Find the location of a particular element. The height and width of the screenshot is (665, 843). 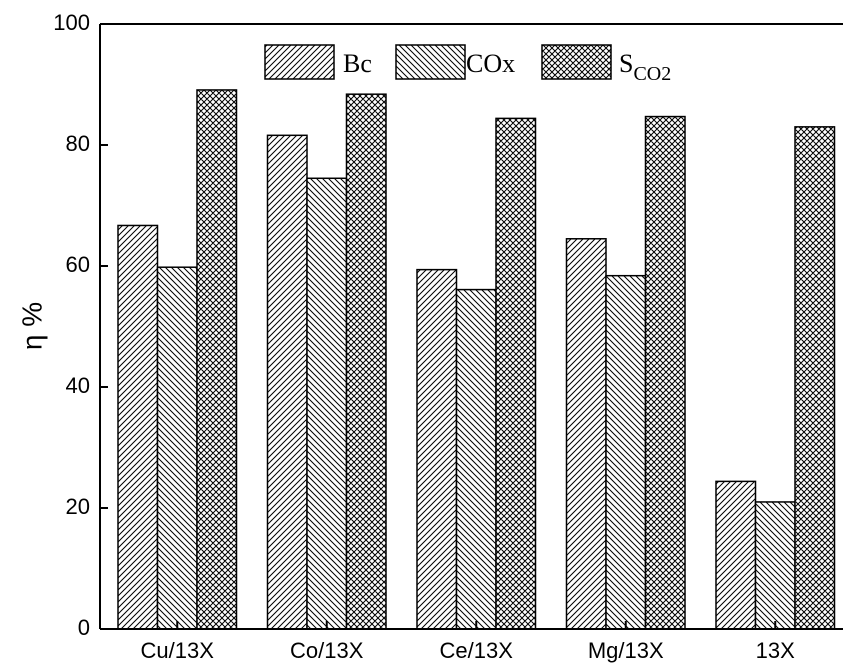

bar-bc-cu-13x is located at coordinates (138, 427).